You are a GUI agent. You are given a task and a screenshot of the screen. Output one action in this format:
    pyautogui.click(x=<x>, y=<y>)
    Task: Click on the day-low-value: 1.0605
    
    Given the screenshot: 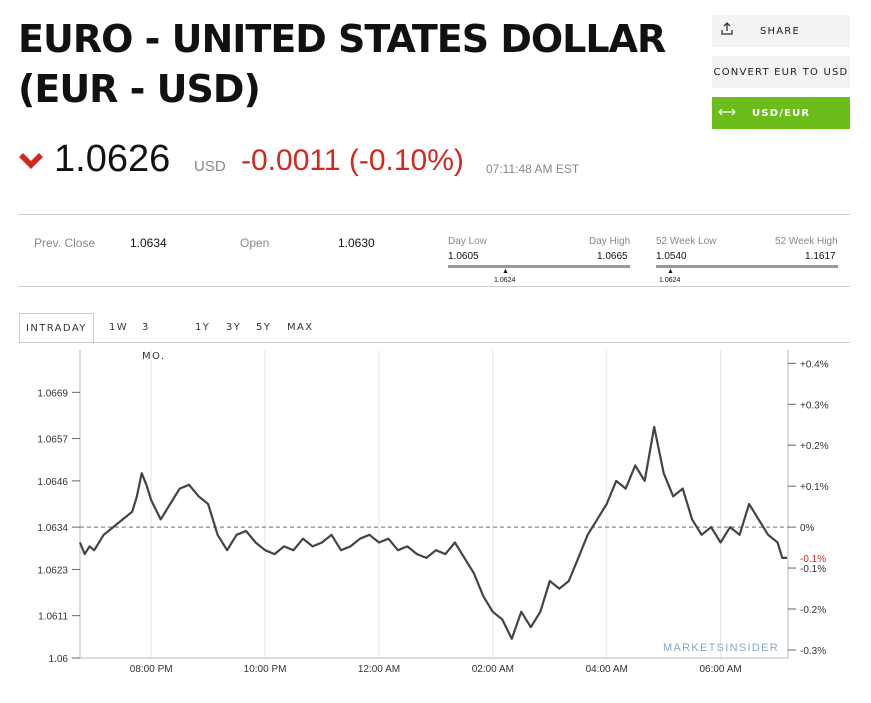 What is the action you would take?
    pyautogui.click(x=463, y=256)
    